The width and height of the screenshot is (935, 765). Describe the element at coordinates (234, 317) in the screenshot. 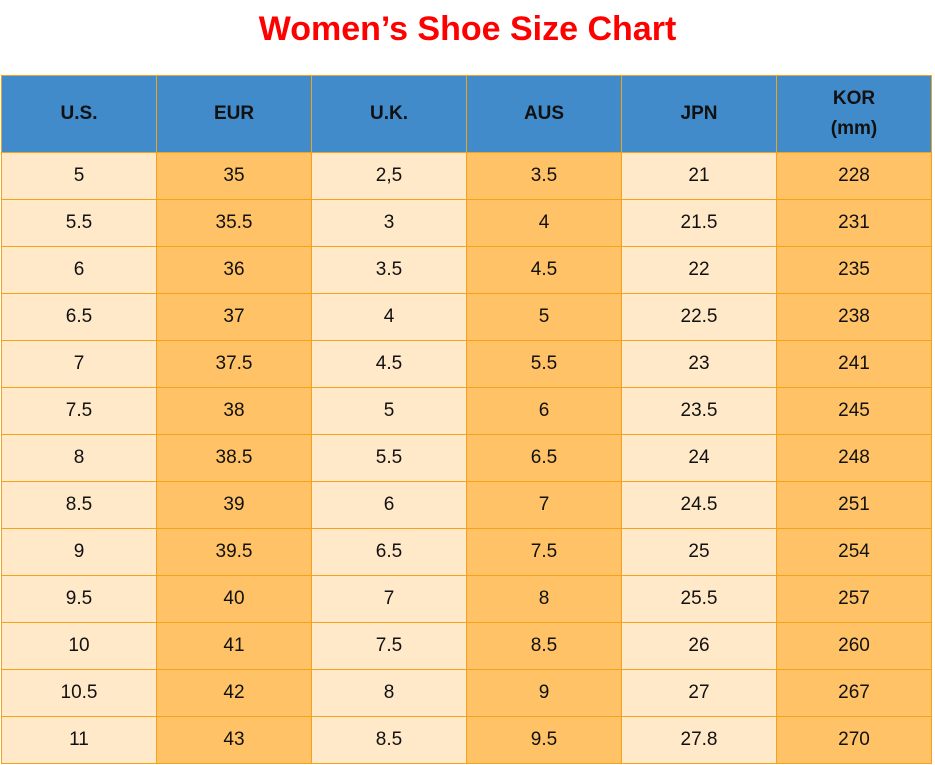

I see `table-cell: 37` at that location.